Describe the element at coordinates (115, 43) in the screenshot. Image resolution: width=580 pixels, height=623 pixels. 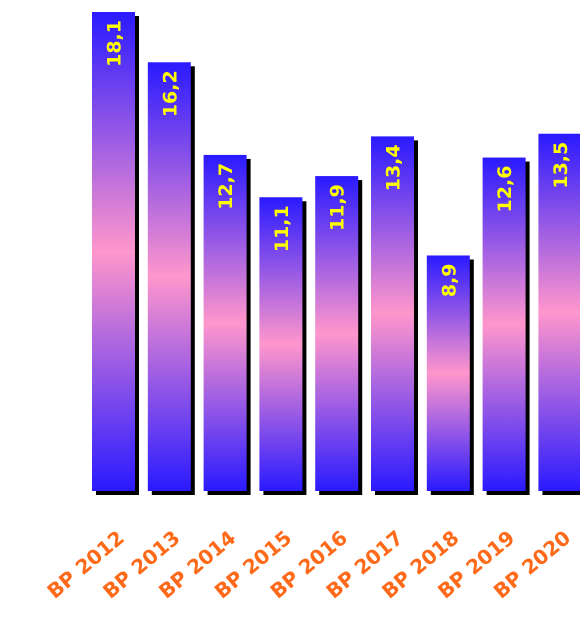
I see `bar-value-label: 18,1` at that location.